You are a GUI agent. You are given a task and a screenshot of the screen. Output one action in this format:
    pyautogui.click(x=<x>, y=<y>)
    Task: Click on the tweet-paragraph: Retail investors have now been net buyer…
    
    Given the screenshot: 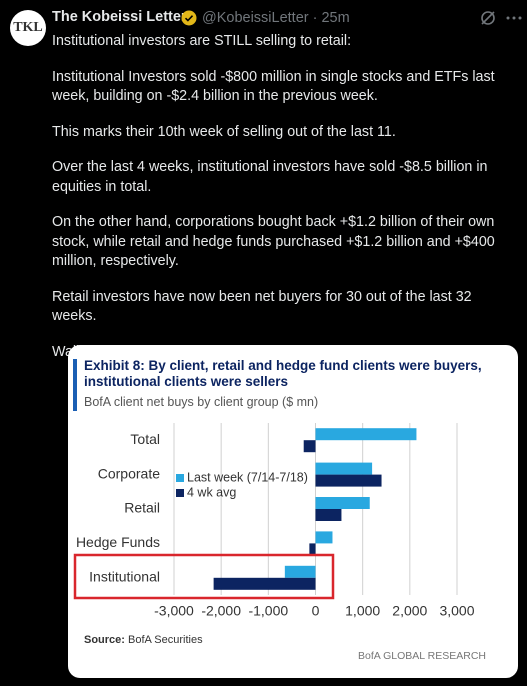 What is the action you would take?
    pyautogui.click(x=262, y=306)
    